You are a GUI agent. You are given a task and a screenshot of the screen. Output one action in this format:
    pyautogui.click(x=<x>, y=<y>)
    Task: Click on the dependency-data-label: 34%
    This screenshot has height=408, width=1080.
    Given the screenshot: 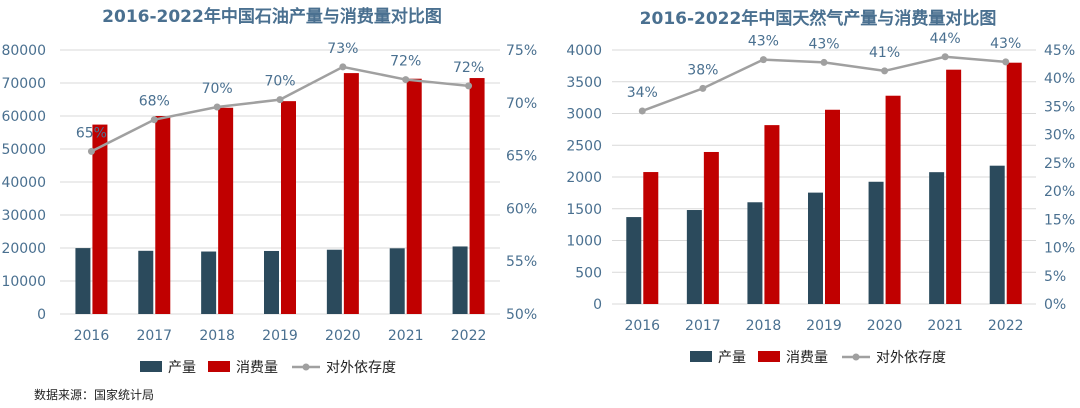 What is the action you would take?
    pyautogui.click(x=642, y=93)
    